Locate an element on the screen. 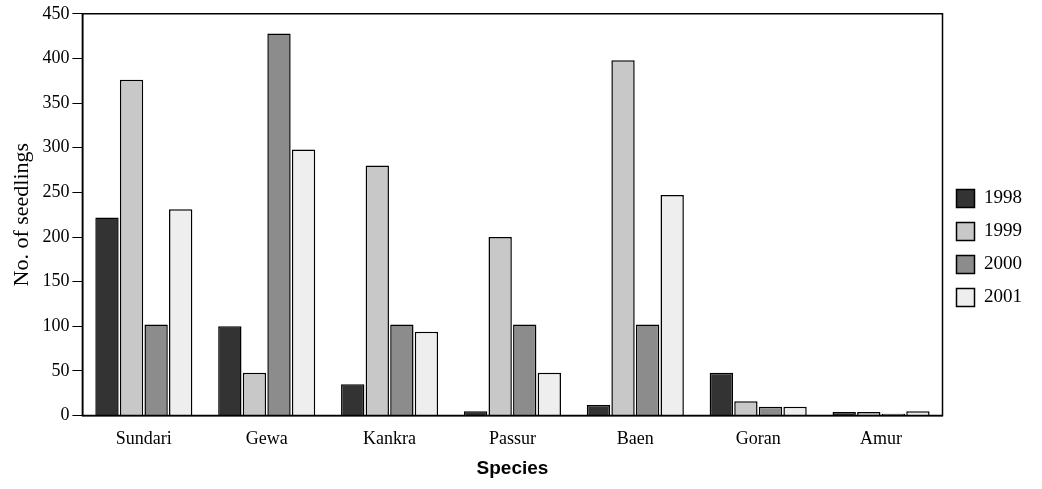  y-tick-label: 100 is located at coordinates (56, 325).